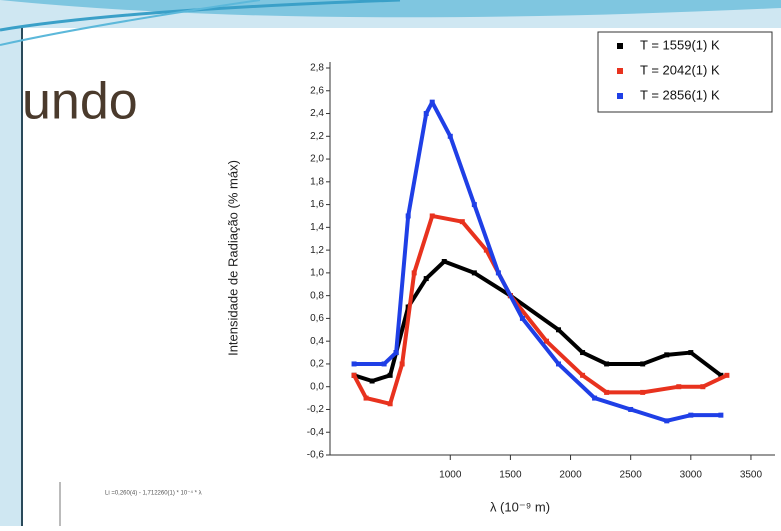 The image size is (781, 531). What do you see at coordinates (510, 475) in the screenshot?
I see `x-tick-label: 1500` at bounding box center [510, 475].